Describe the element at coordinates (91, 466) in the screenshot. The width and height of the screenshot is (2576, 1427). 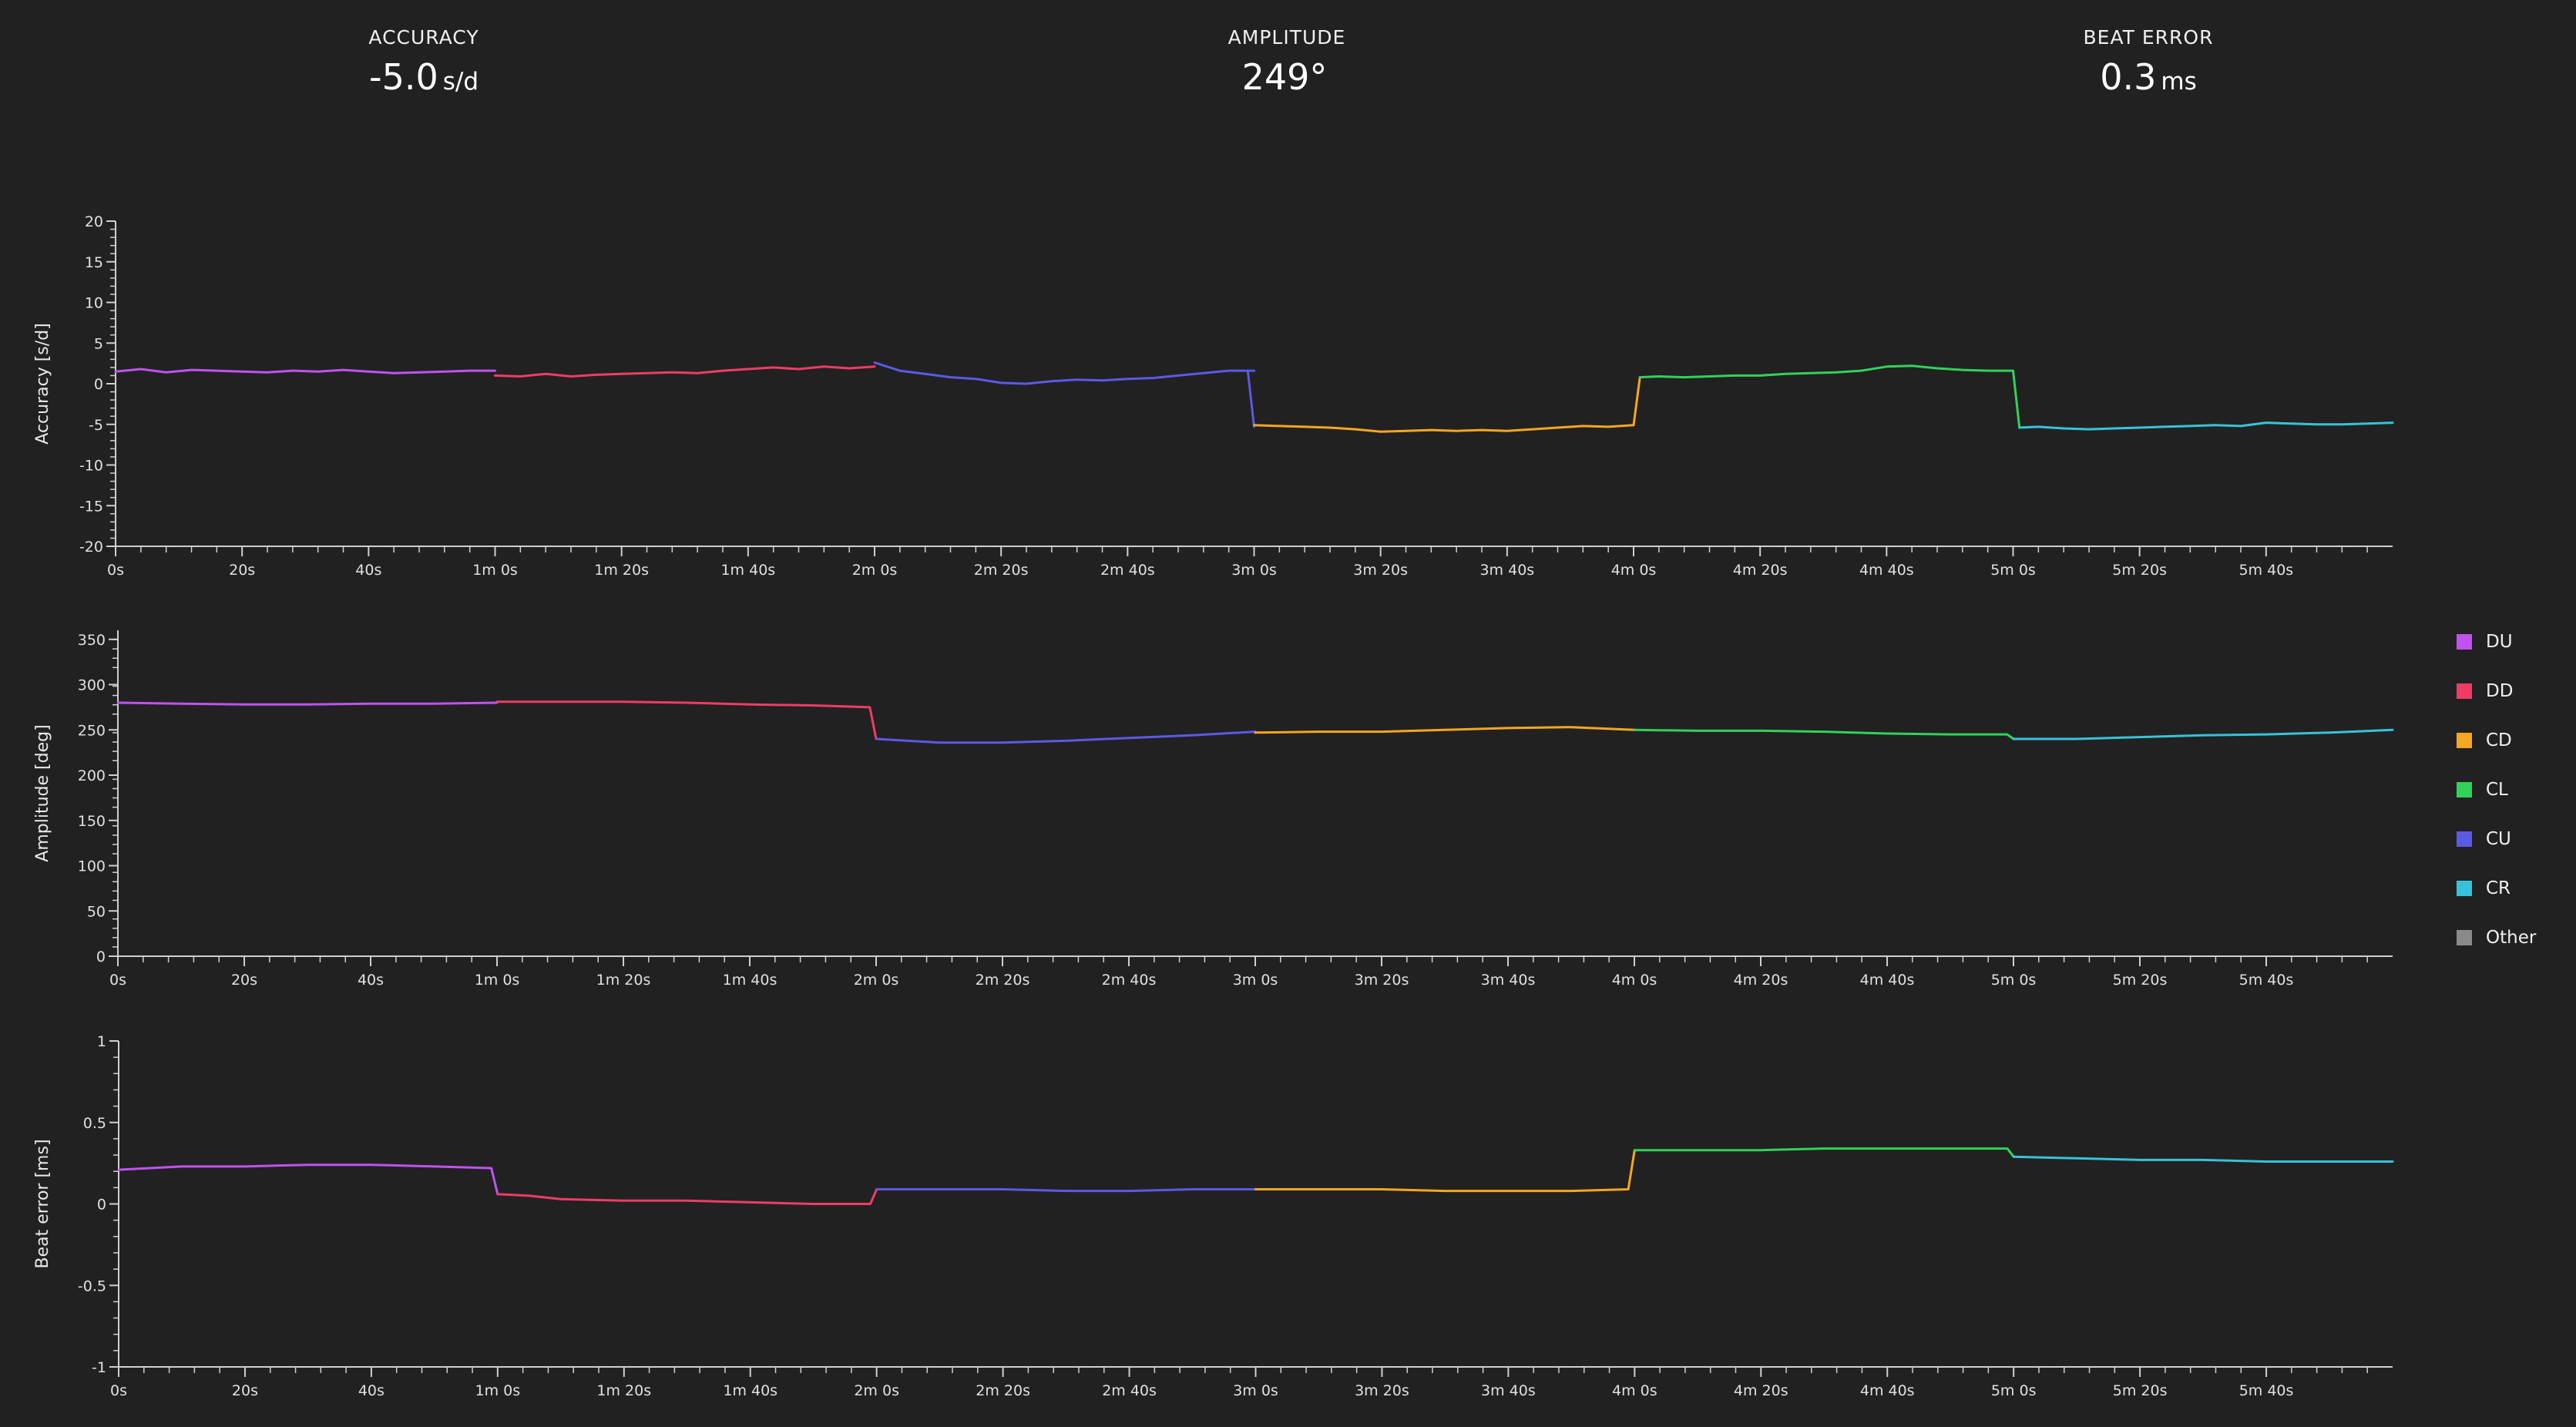
I see `y-tick-label: -10` at that location.